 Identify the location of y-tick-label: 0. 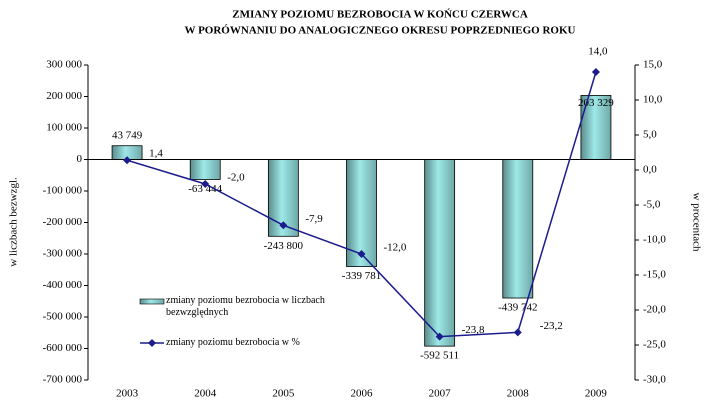
(80, 159).